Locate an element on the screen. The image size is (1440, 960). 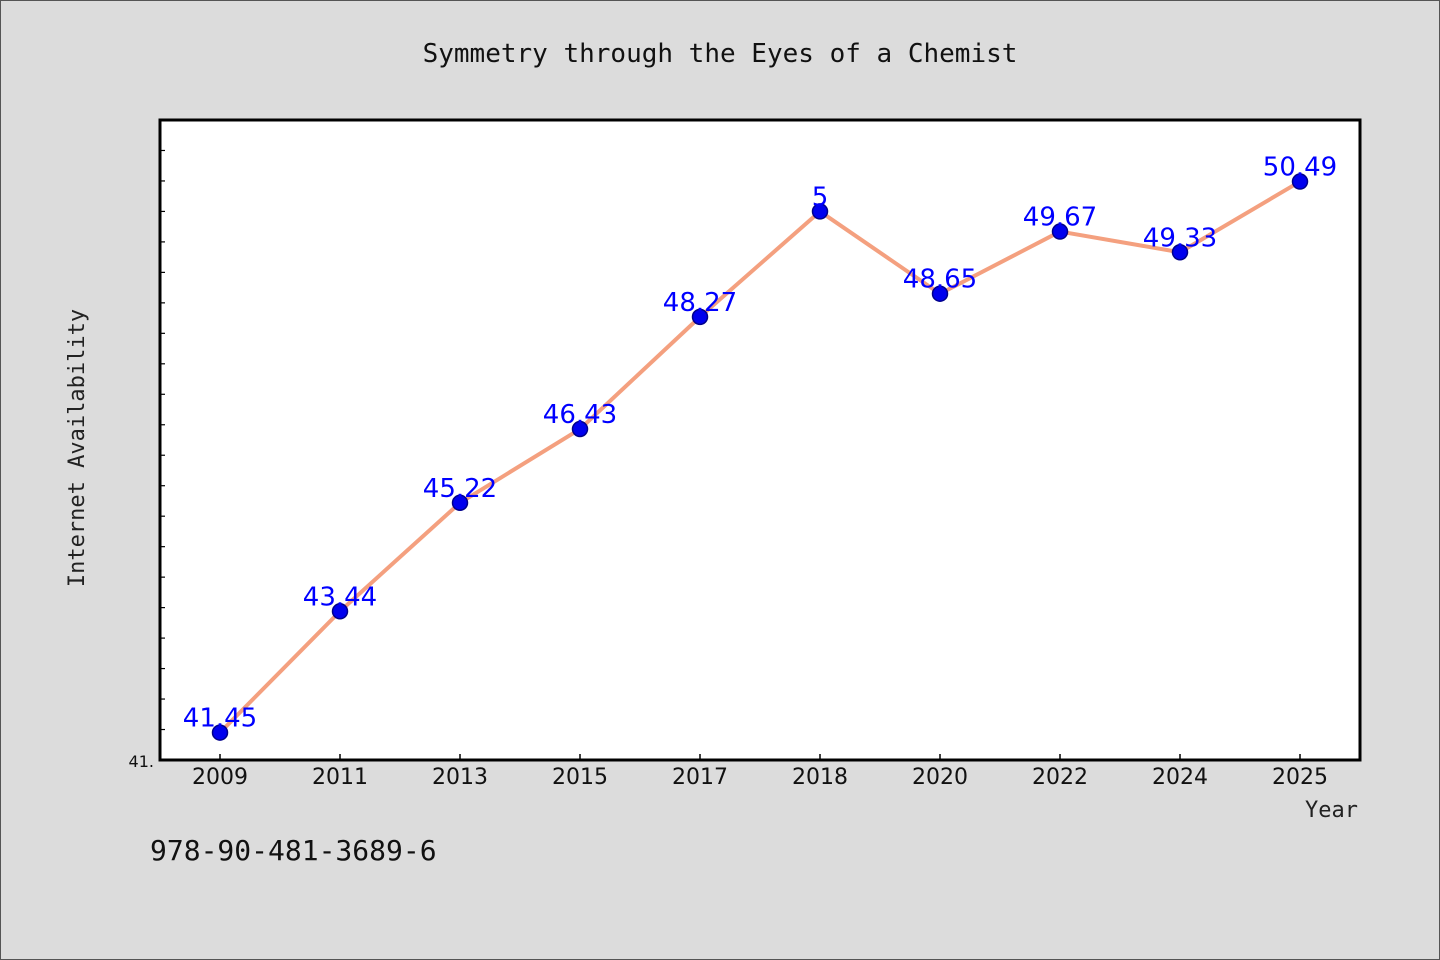
data-label: 50.49 is located at coordinates (1300, 168).